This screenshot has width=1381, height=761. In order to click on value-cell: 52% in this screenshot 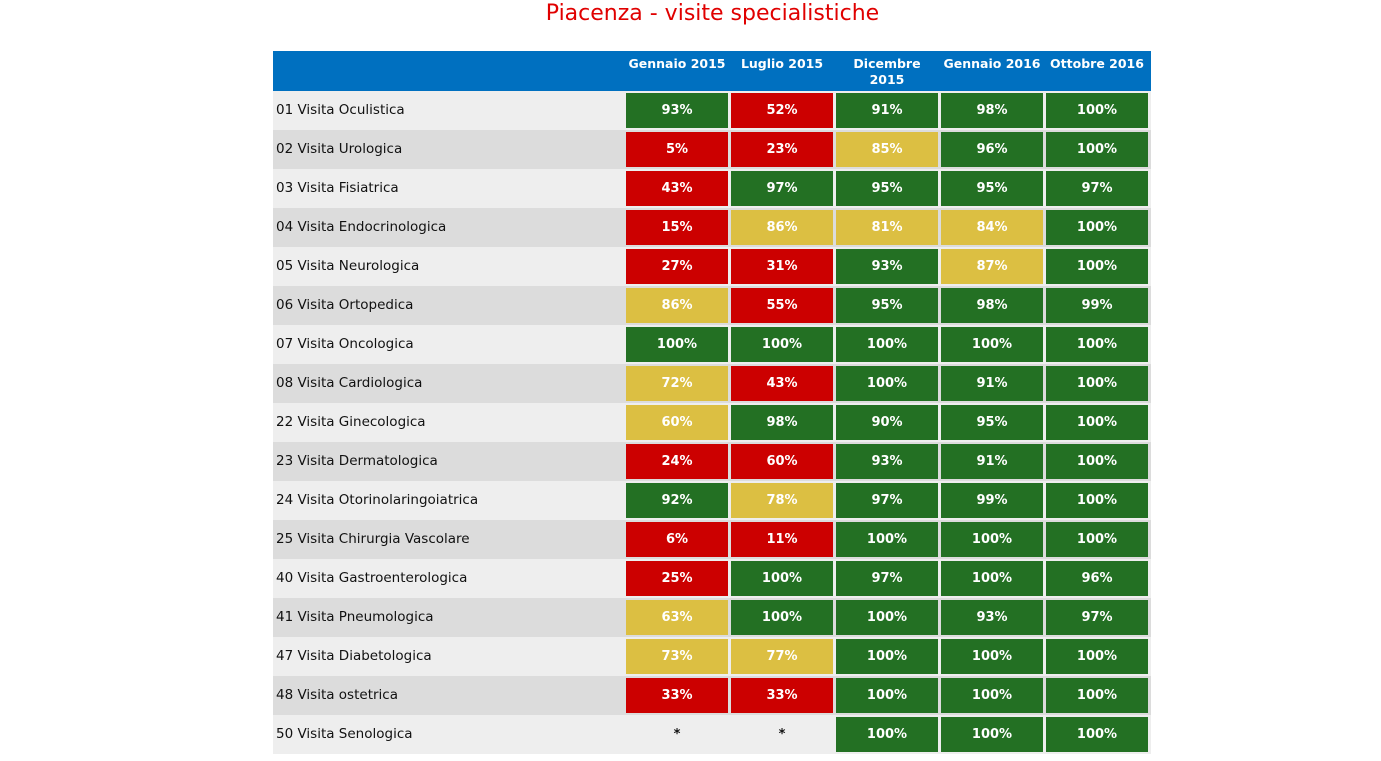, I will do `click(782, 110)`.